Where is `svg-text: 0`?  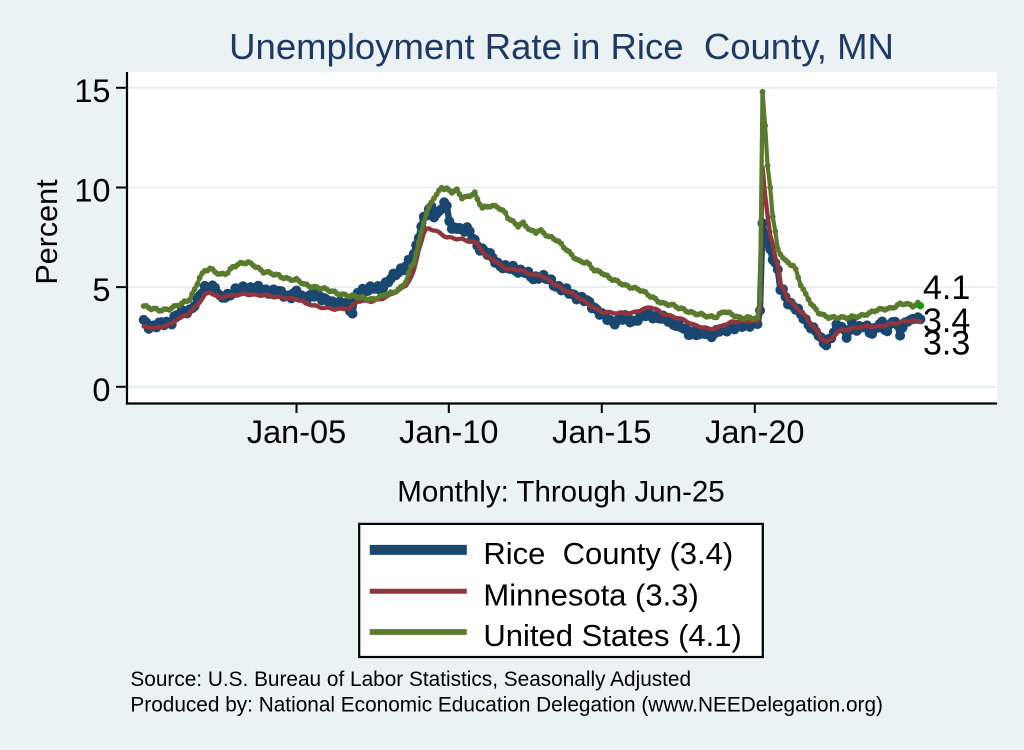 svg-text: 0 is located at coordinates (101, 390).